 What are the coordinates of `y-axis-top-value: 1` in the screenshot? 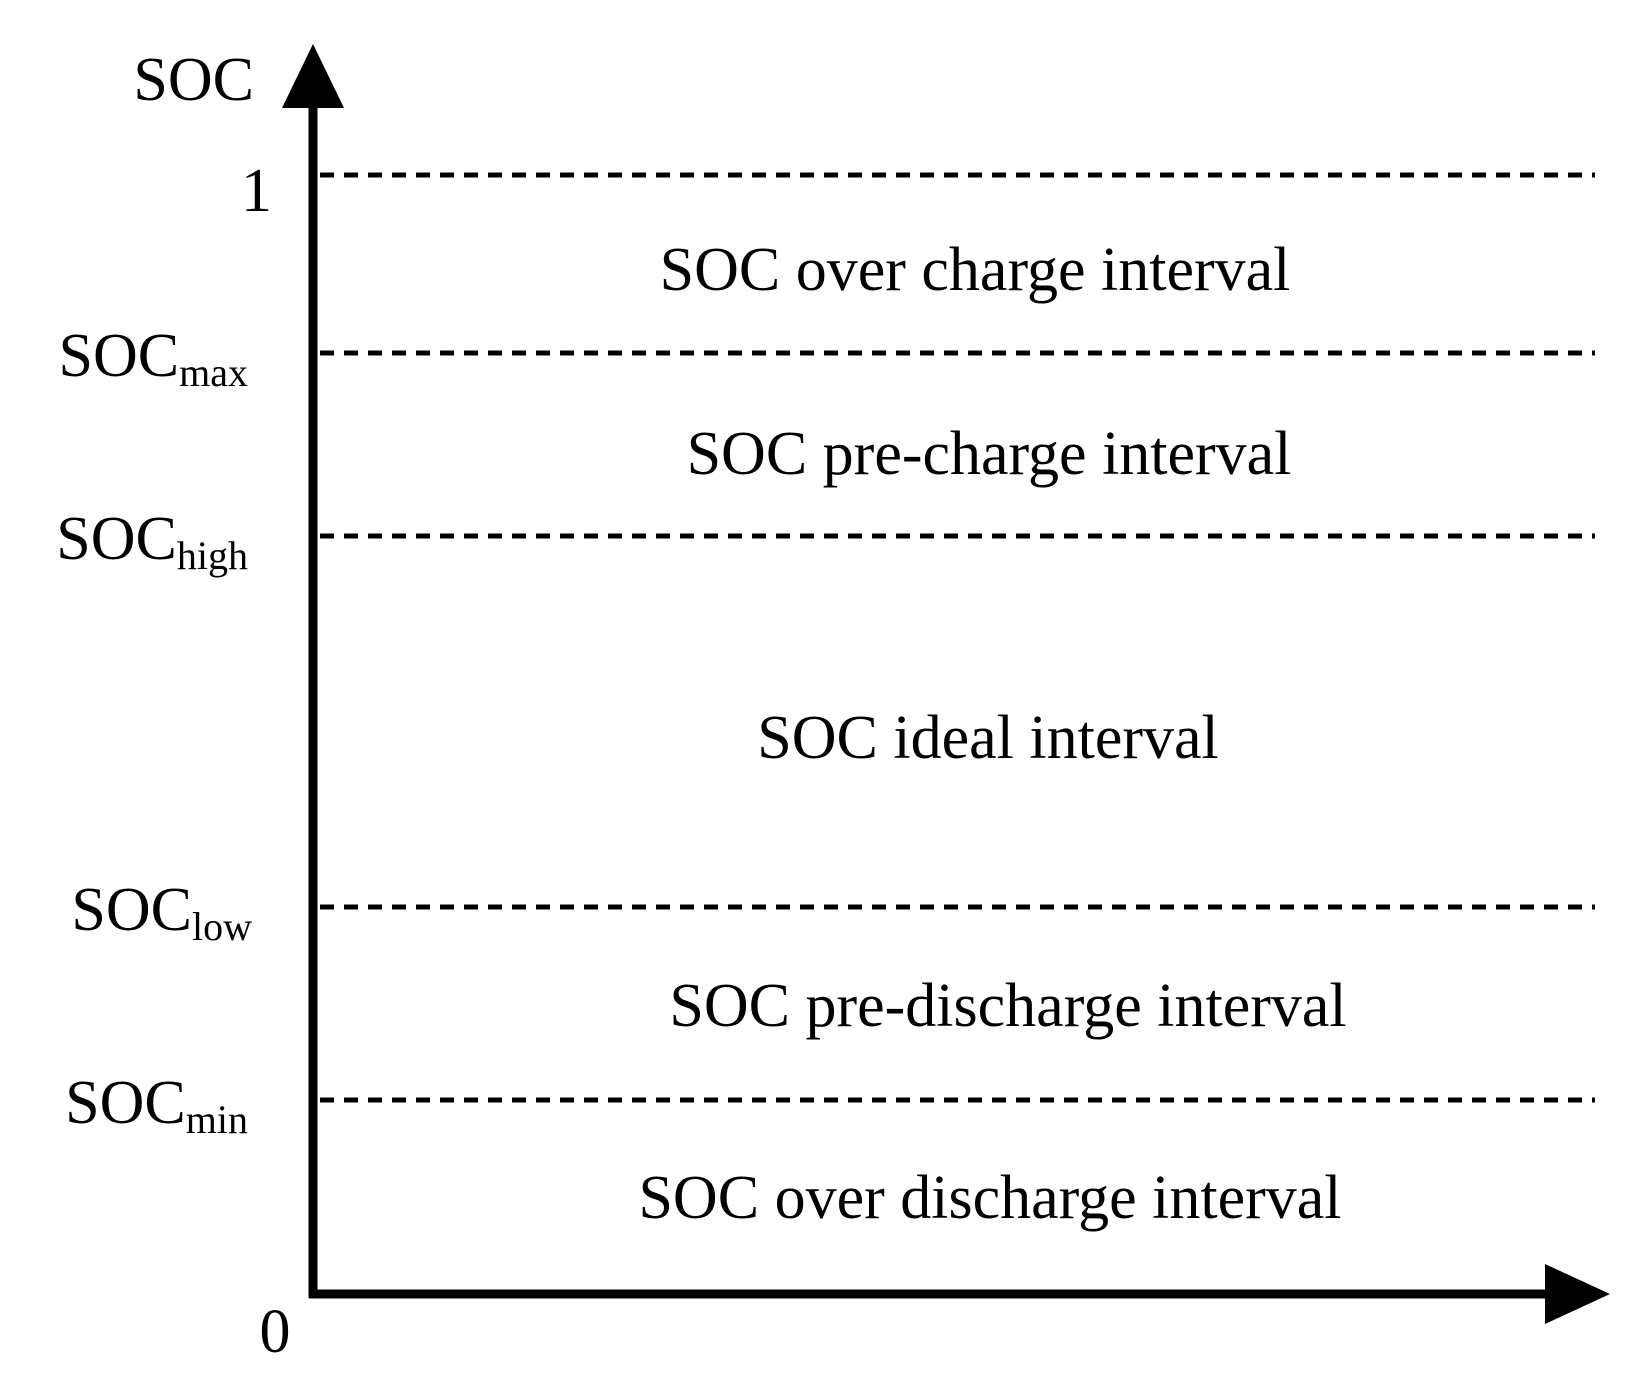 It's located at (256, 191).